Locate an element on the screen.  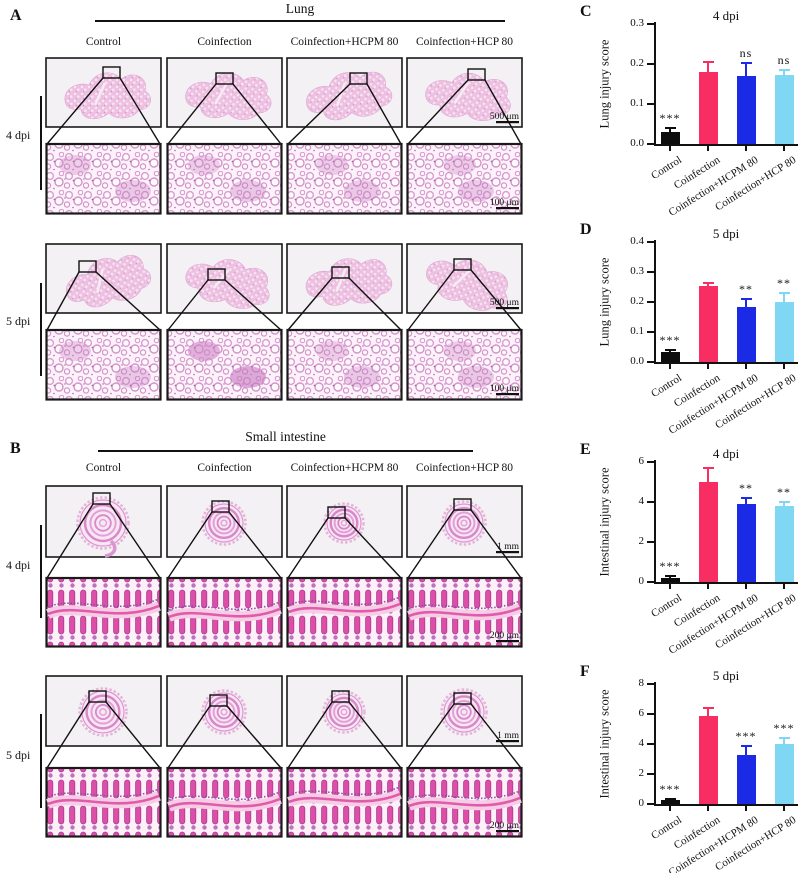
y-tick-label: 0.3 is located at coordinates (637, 271).